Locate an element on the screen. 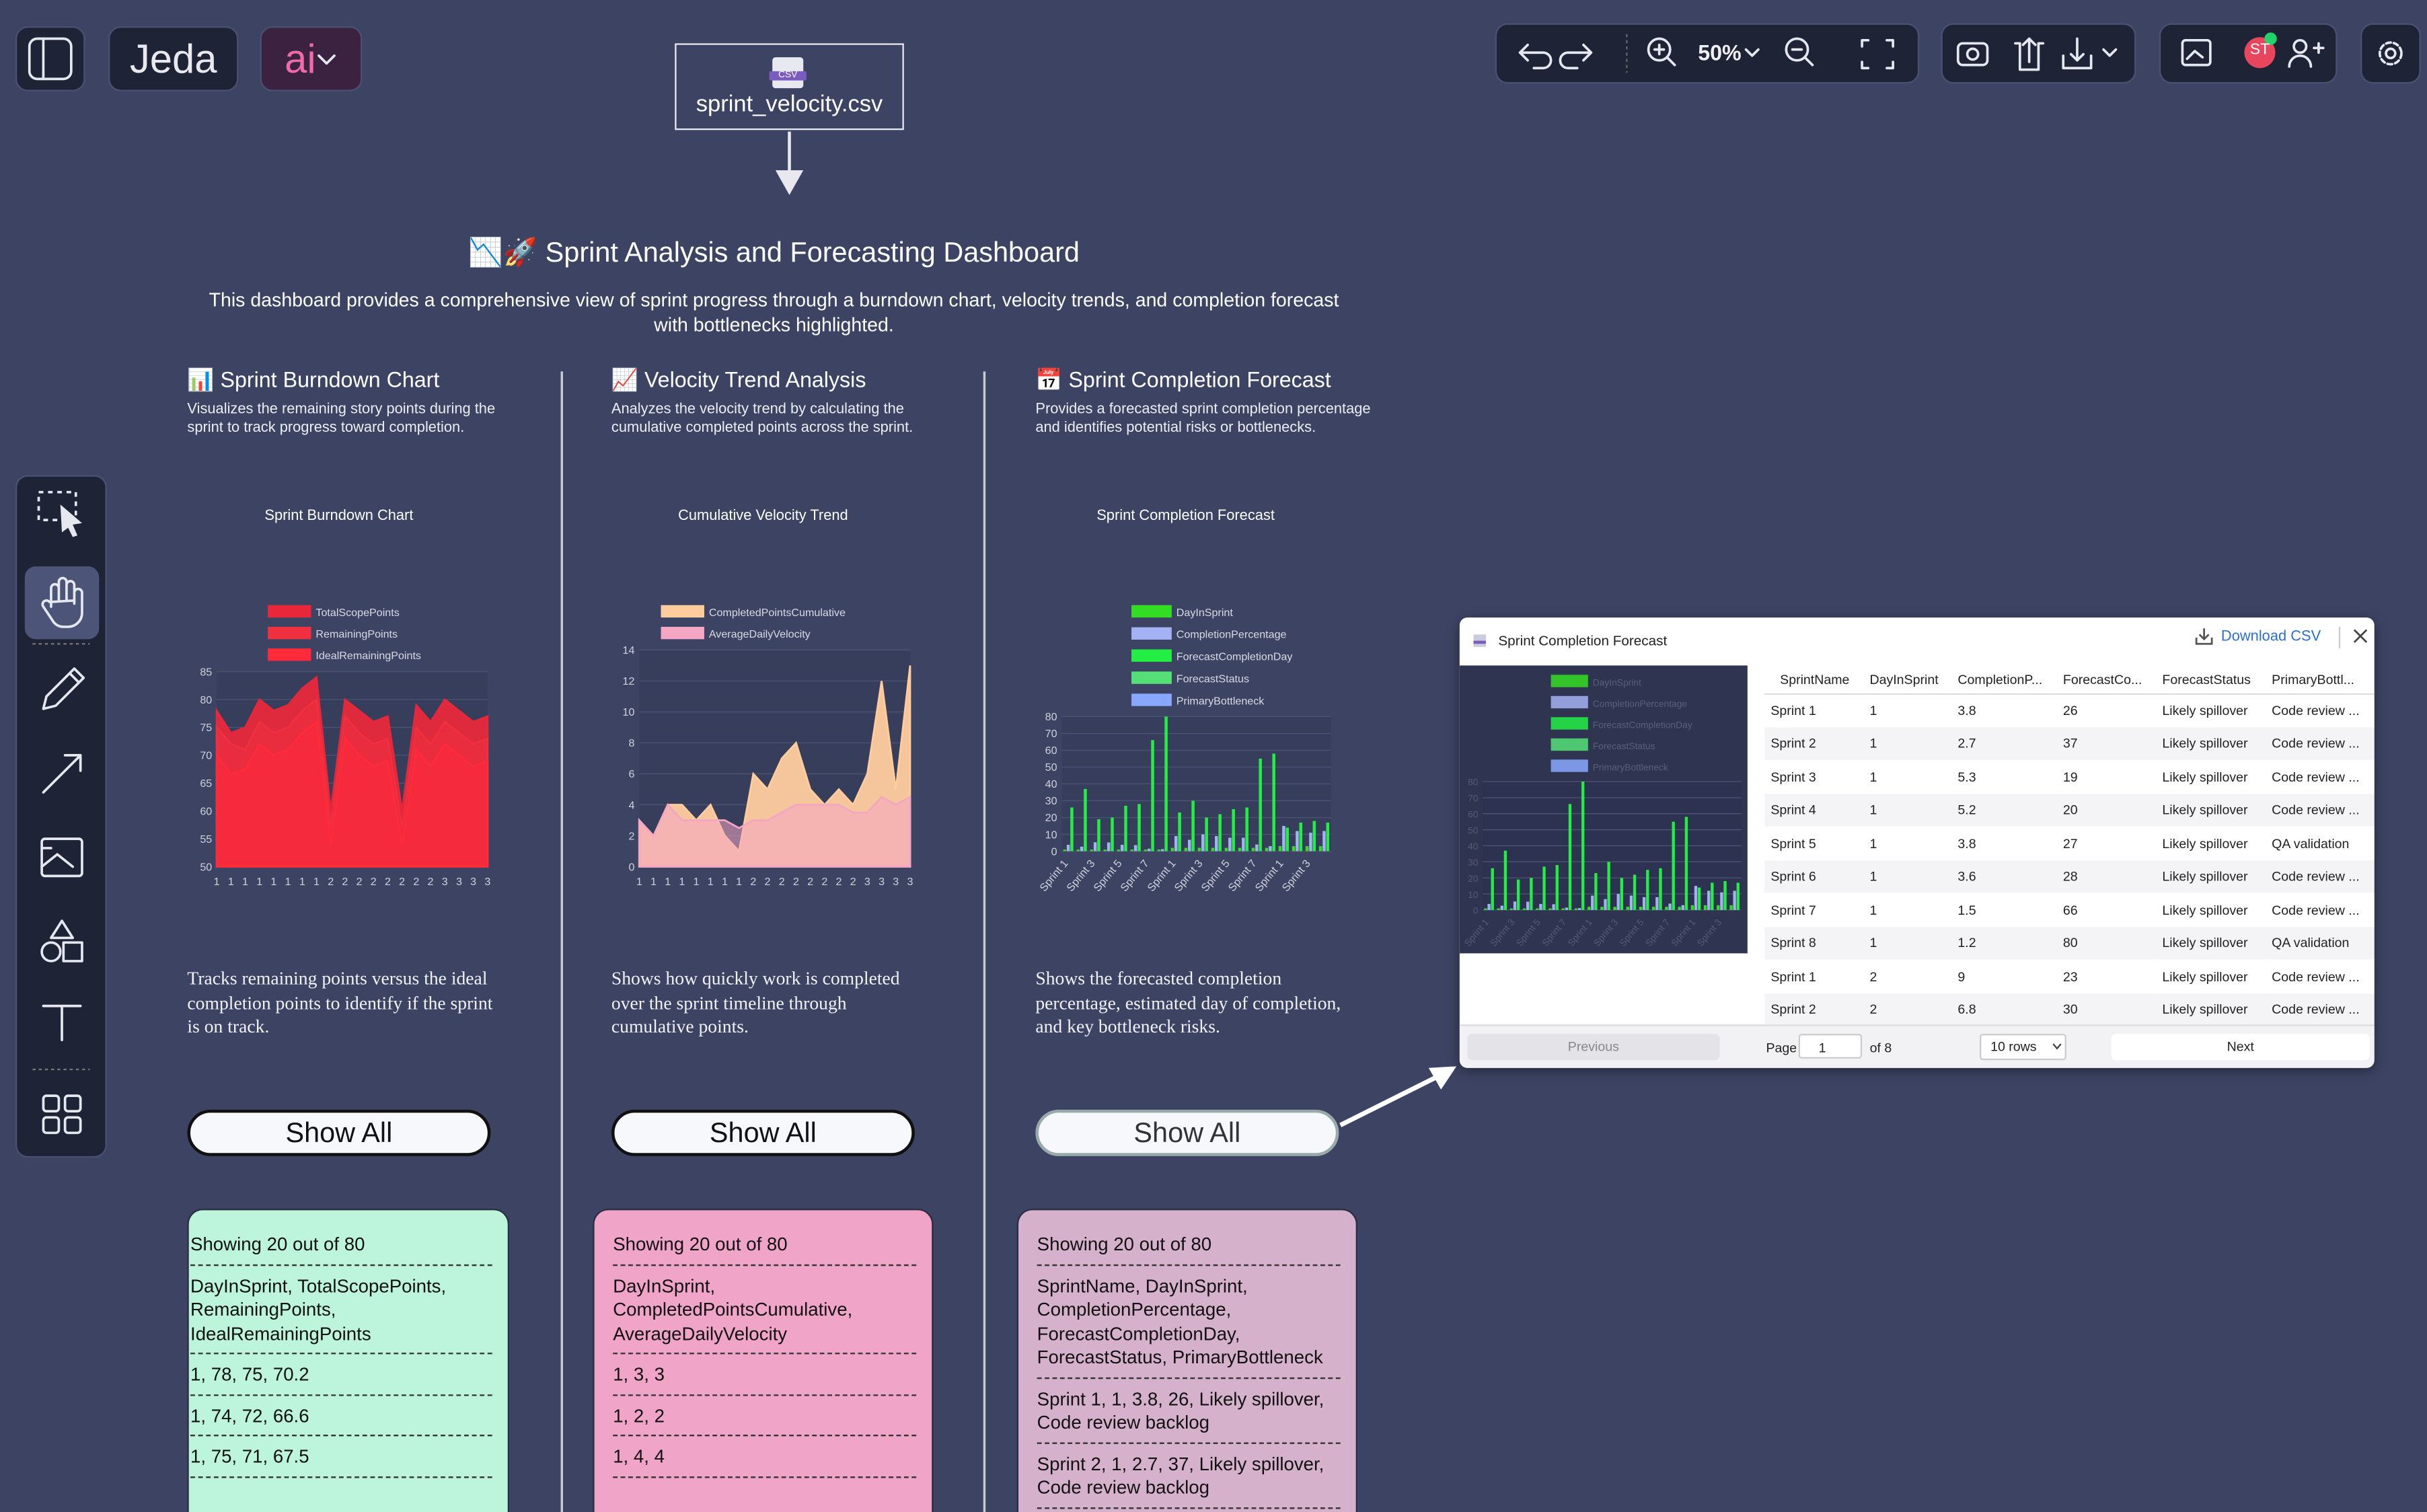 The width and height of the screenshot is (2427, 1512). page-count: of 8 is located at coordinates (1881, 1048).